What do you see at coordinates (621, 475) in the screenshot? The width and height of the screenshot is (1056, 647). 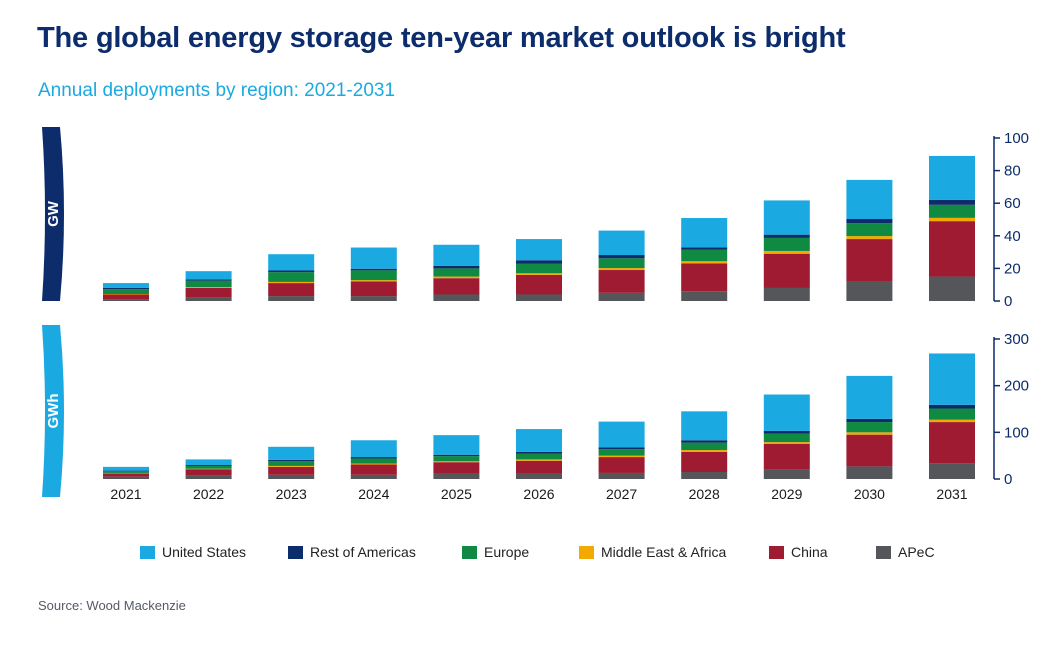 I see `bar-gwh-2027-apec` at bounding box center [621, 475].